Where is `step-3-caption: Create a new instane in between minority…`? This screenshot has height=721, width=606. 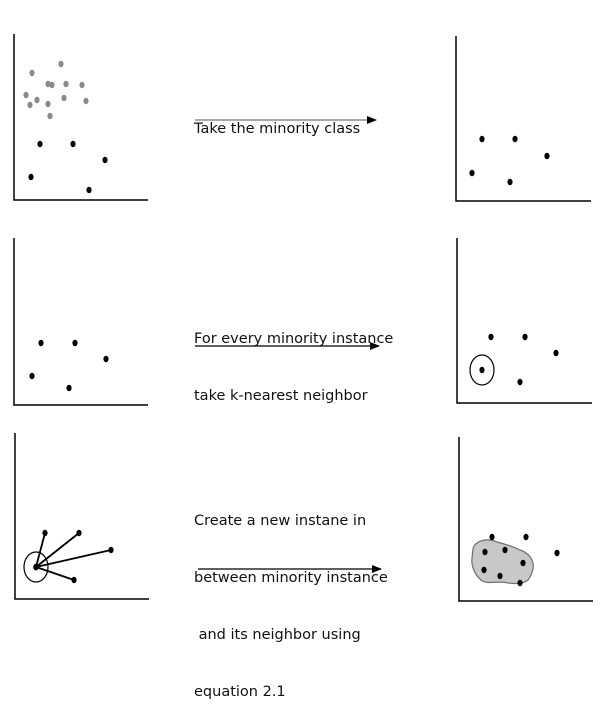
step-3-caption: Create a new instane in between minority… is located at coordinates (291, 597).